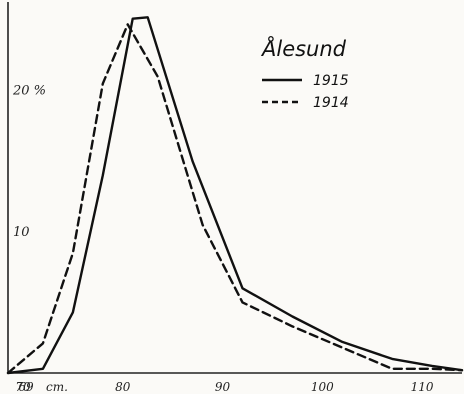 This screenshot has height=394, width=464. I want to click on y-tick-label-10: 10, so click(21, 232).